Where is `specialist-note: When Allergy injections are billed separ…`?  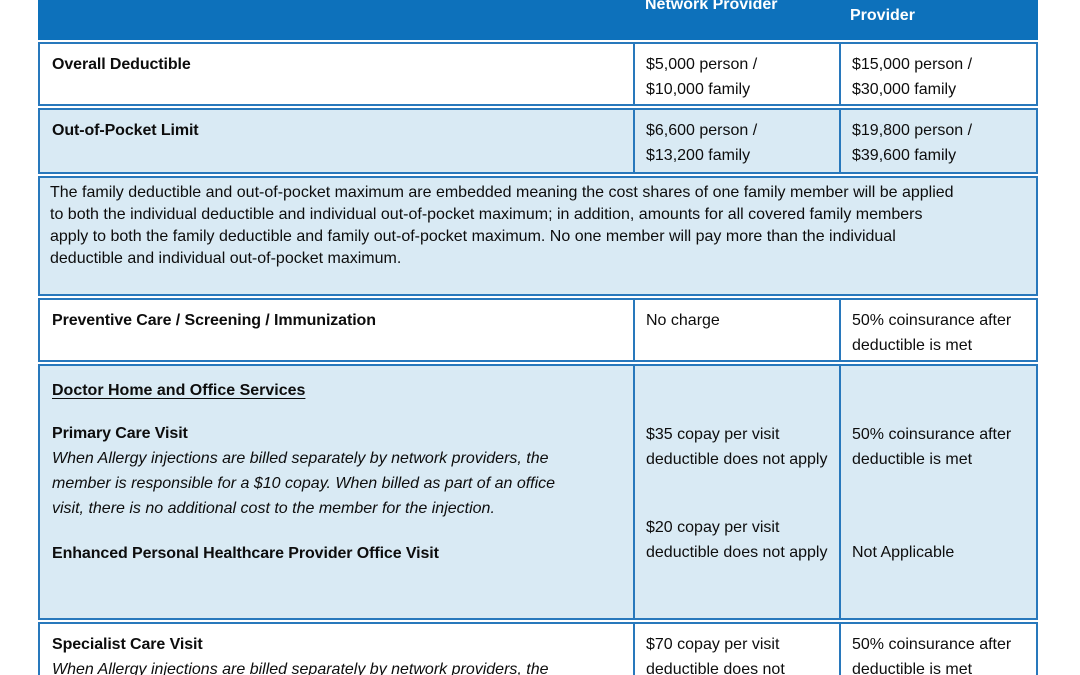 specialist-note: When Allergy injections are billed separ… is located at coordinates (300, 668).